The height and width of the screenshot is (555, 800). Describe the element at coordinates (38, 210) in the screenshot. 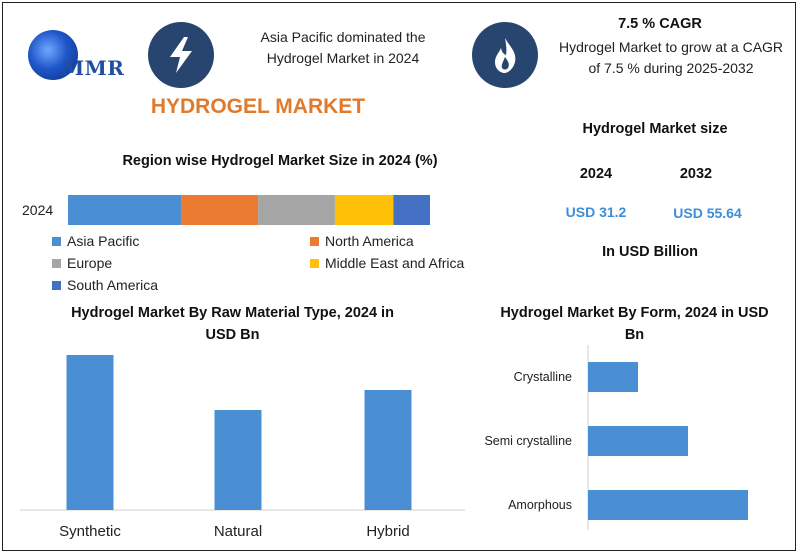

I see `region-chart-category-label: 2024` at that location.